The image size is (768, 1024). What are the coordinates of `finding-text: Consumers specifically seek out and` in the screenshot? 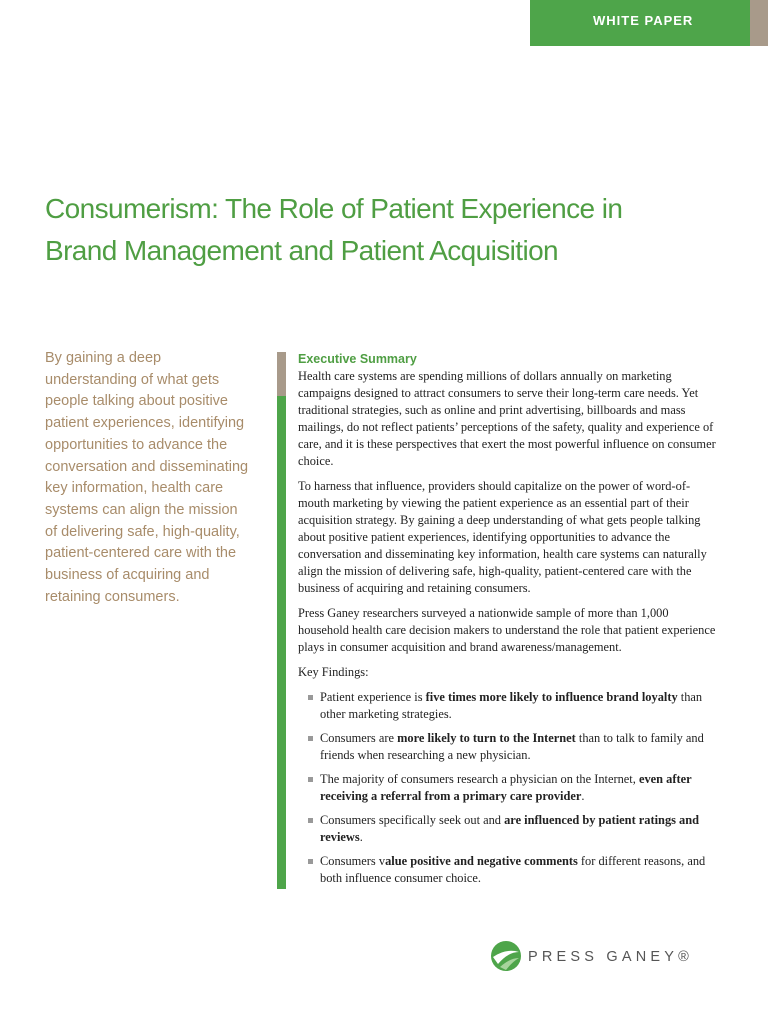 It's located at (412, 820).